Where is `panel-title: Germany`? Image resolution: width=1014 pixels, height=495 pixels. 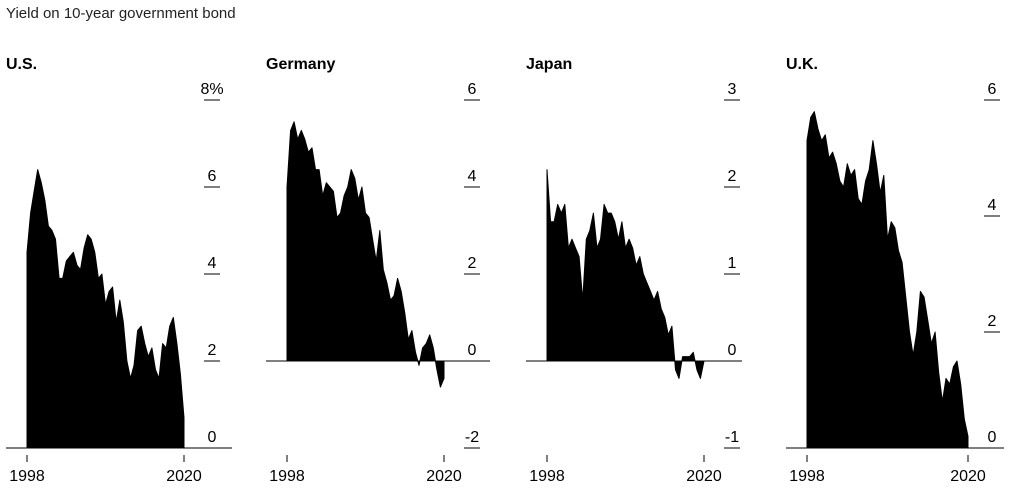
panel-title: Germany is located at coordinates (300, 64).